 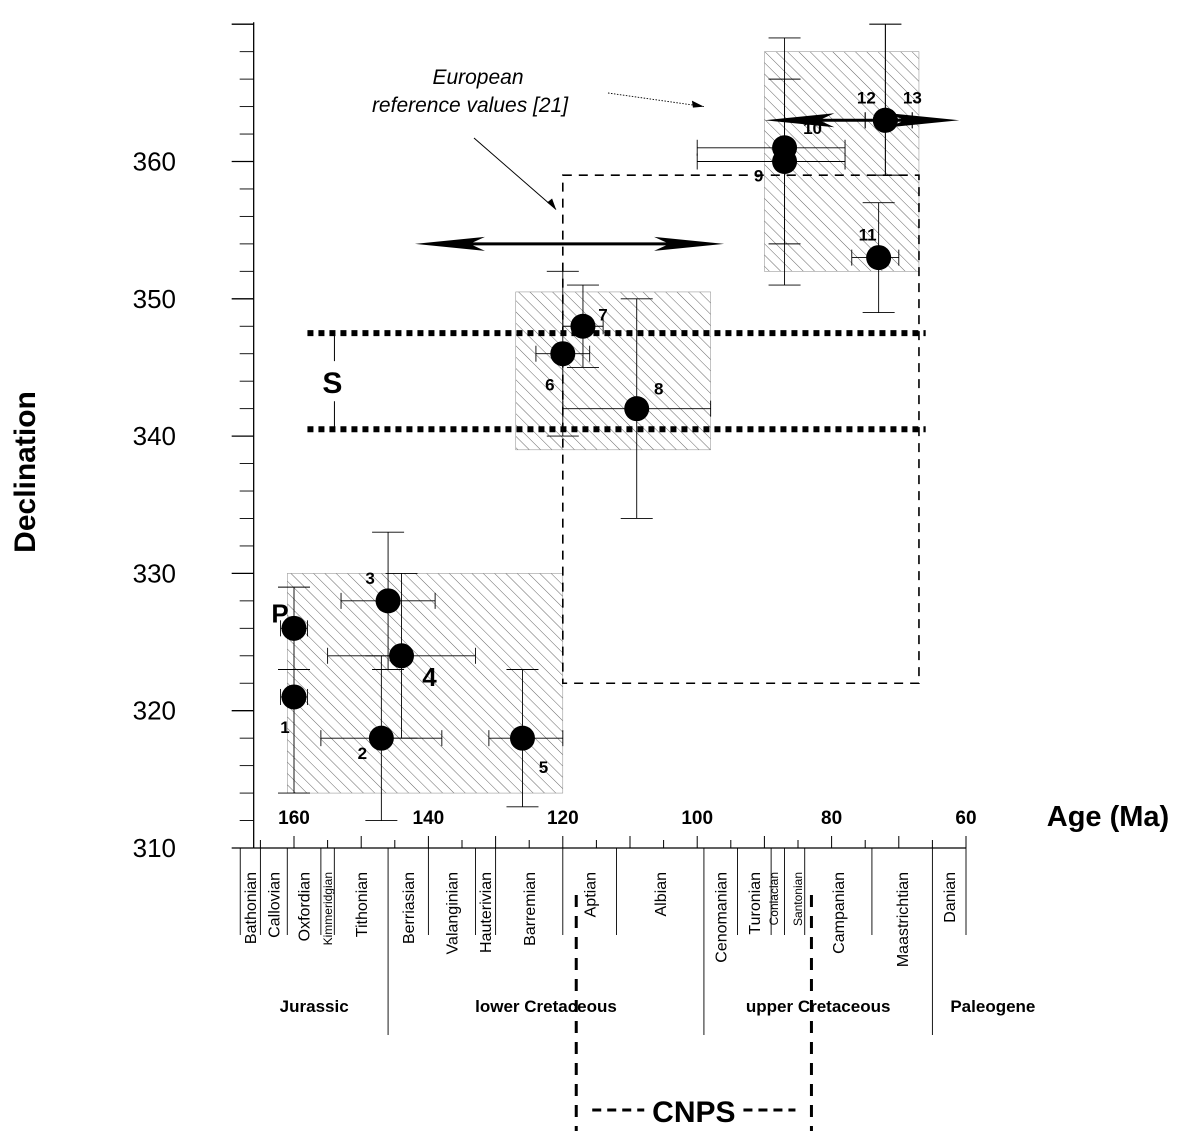 What do you see at coordinates (1108, 817) in the screenshot?
I see `x-axis-title: Age (Ma)` at bounding box center [1108, 817].